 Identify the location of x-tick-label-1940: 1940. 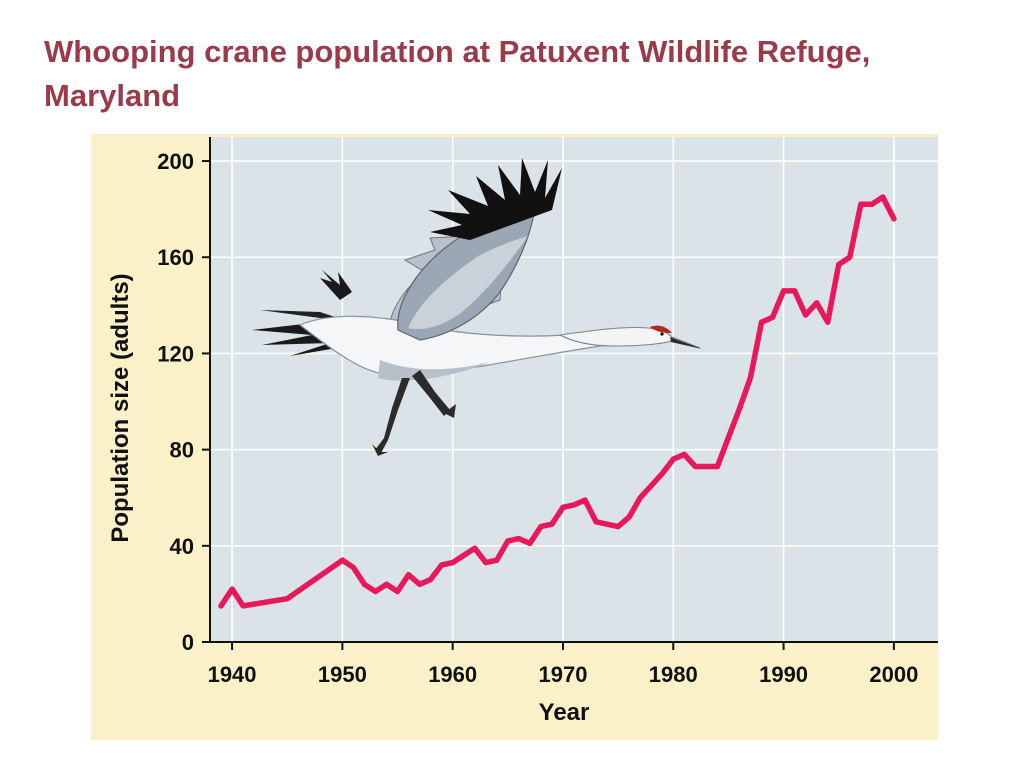
(232, 674).